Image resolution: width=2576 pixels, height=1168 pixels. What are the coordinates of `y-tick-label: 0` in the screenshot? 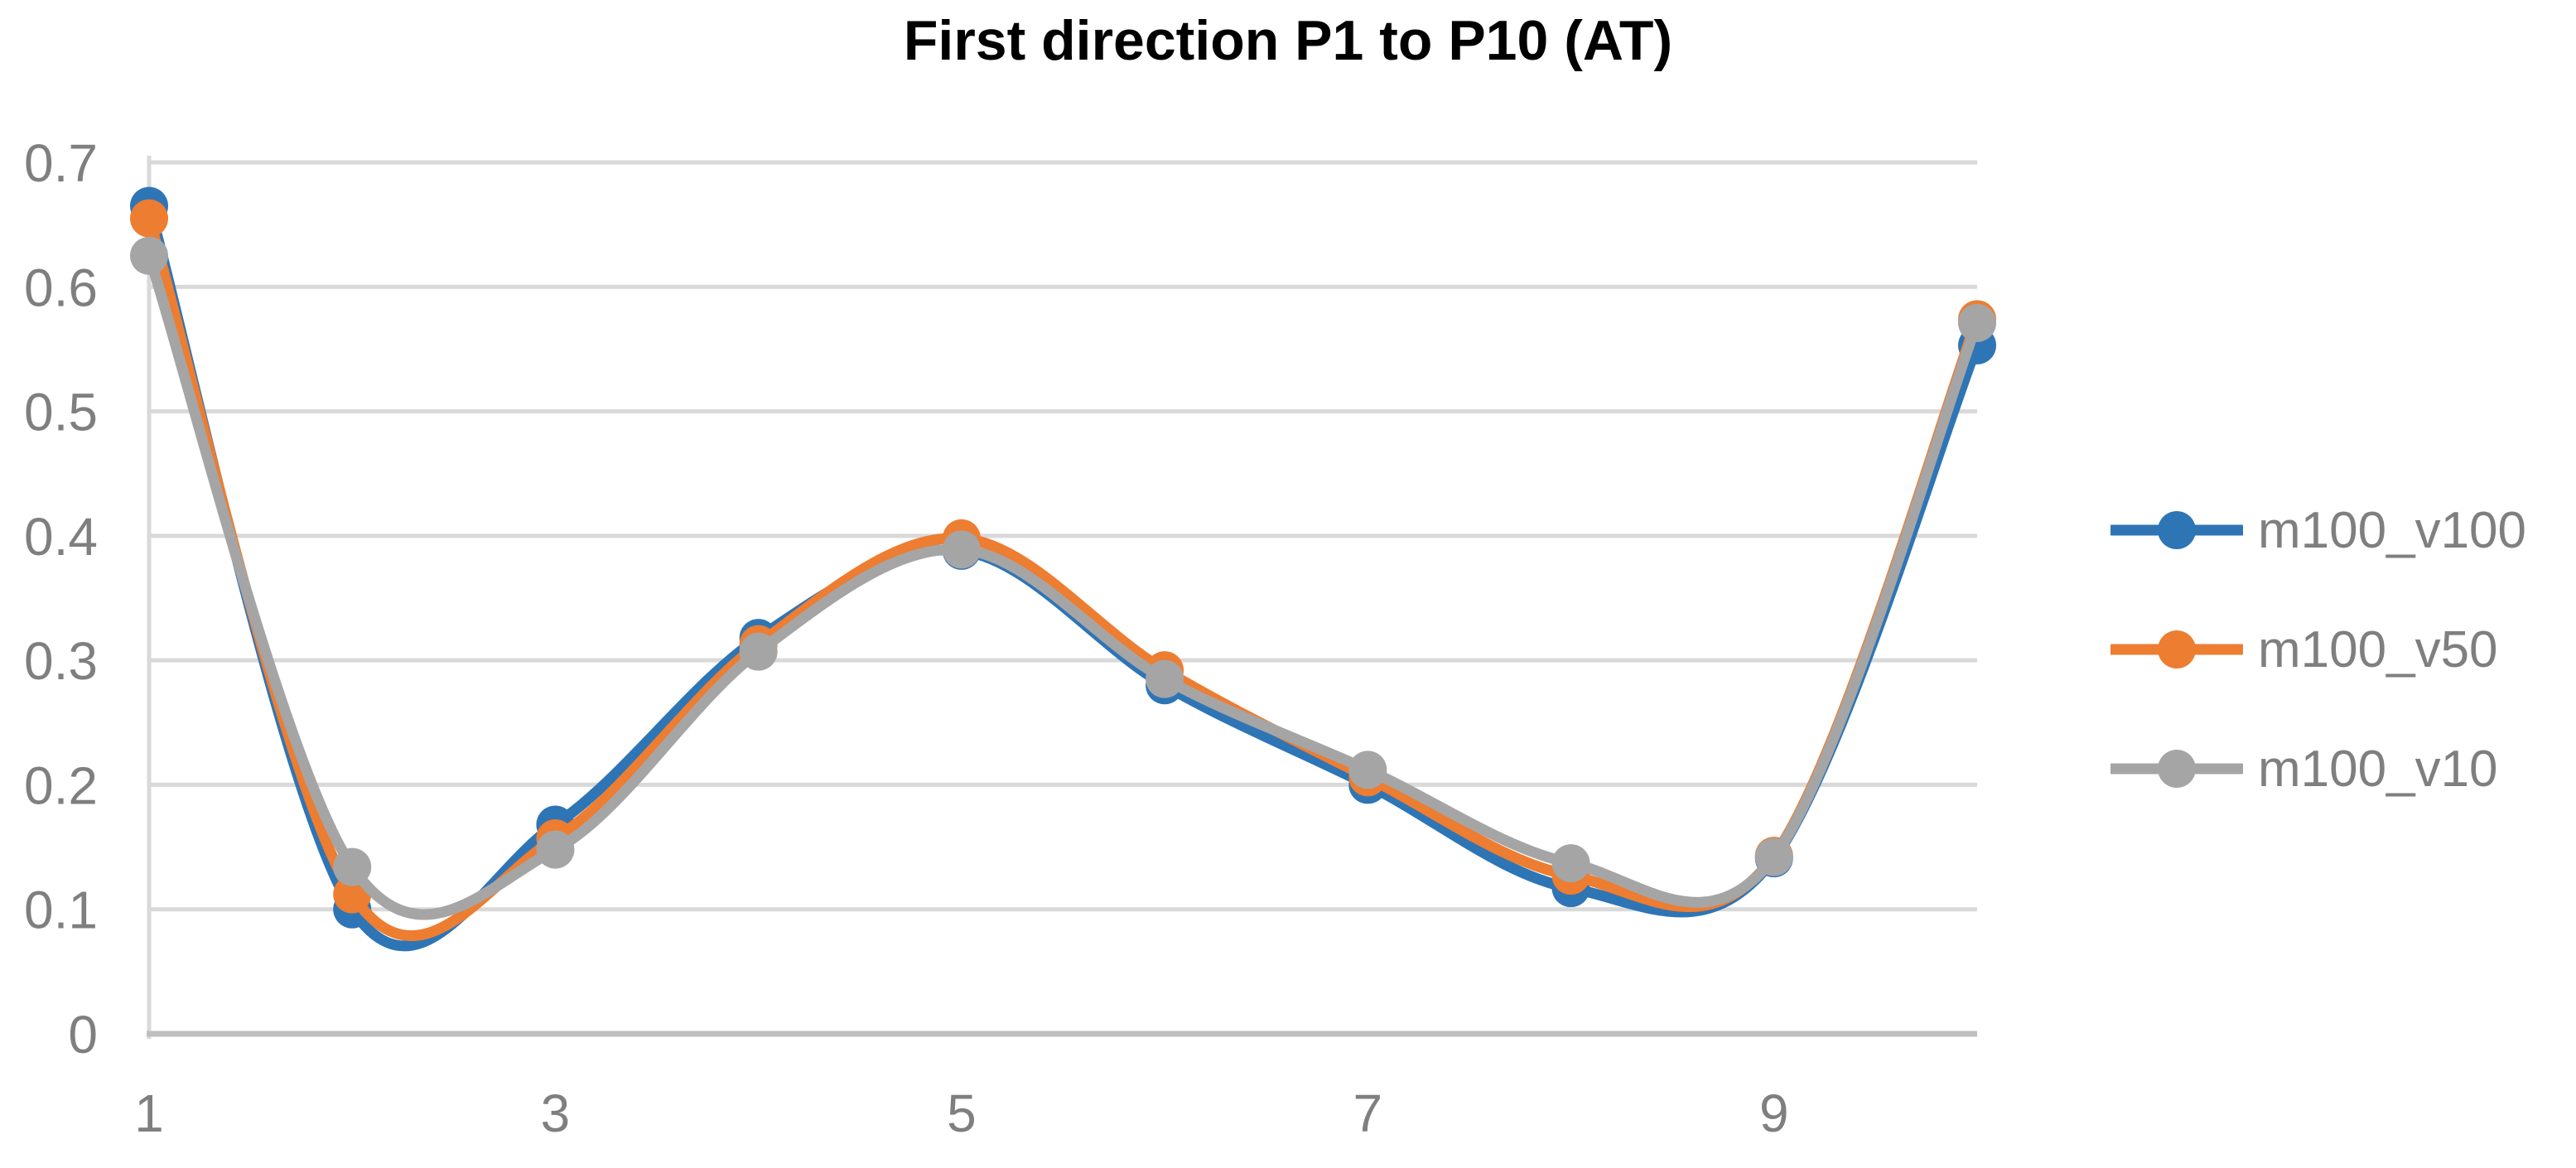 It's located at (83, 1034).